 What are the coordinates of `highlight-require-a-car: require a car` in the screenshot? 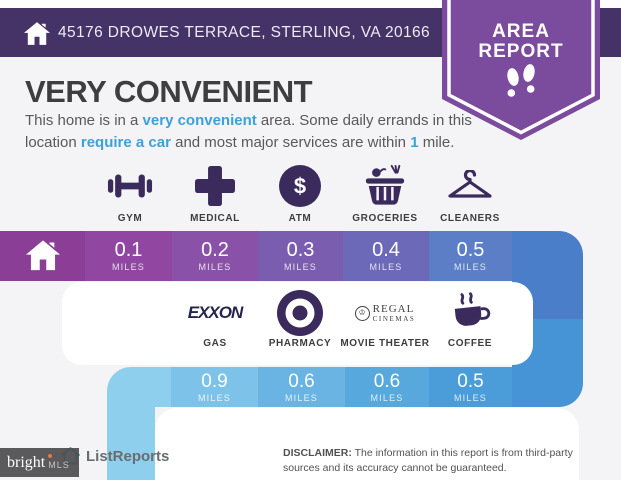 It's located at (125, 142).